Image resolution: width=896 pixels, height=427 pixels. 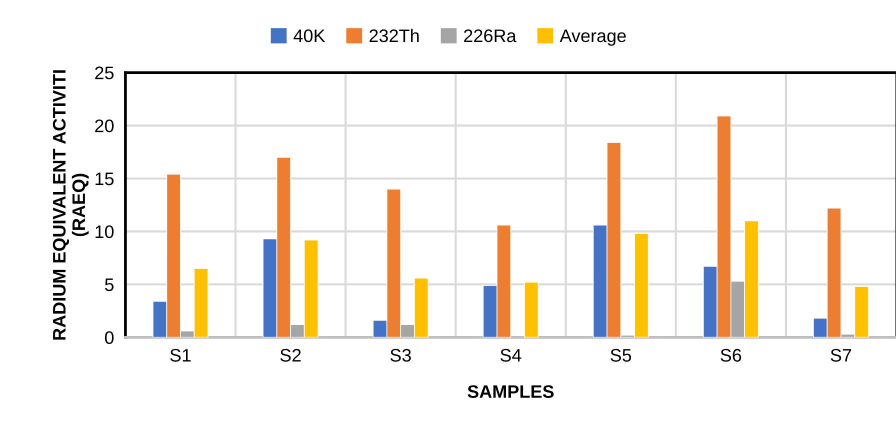 What do you see at coordinates (104, 73) in the screenshot?
I see `y-tick-label: 25` at bounding box center [104, 73].